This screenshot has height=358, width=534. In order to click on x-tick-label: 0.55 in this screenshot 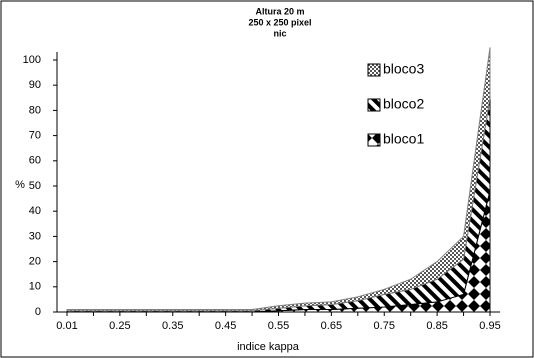, I will do `click(278, 326)`.